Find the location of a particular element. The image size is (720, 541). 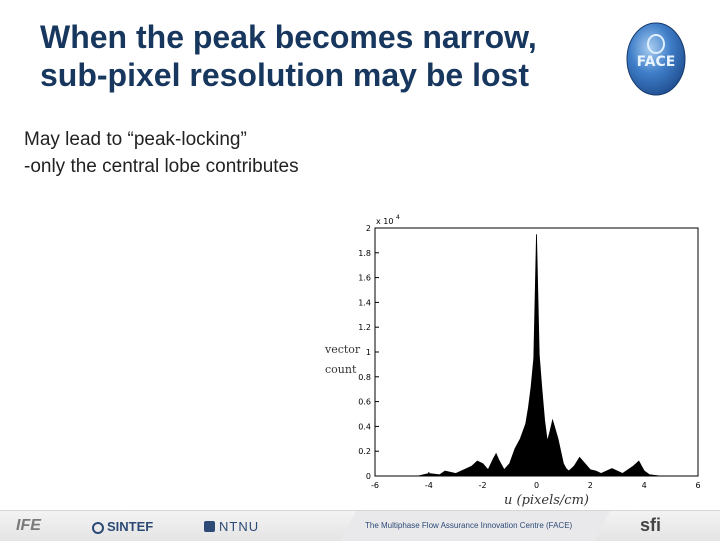

y-tick-label: 1 is located at coordinates (368, 352).